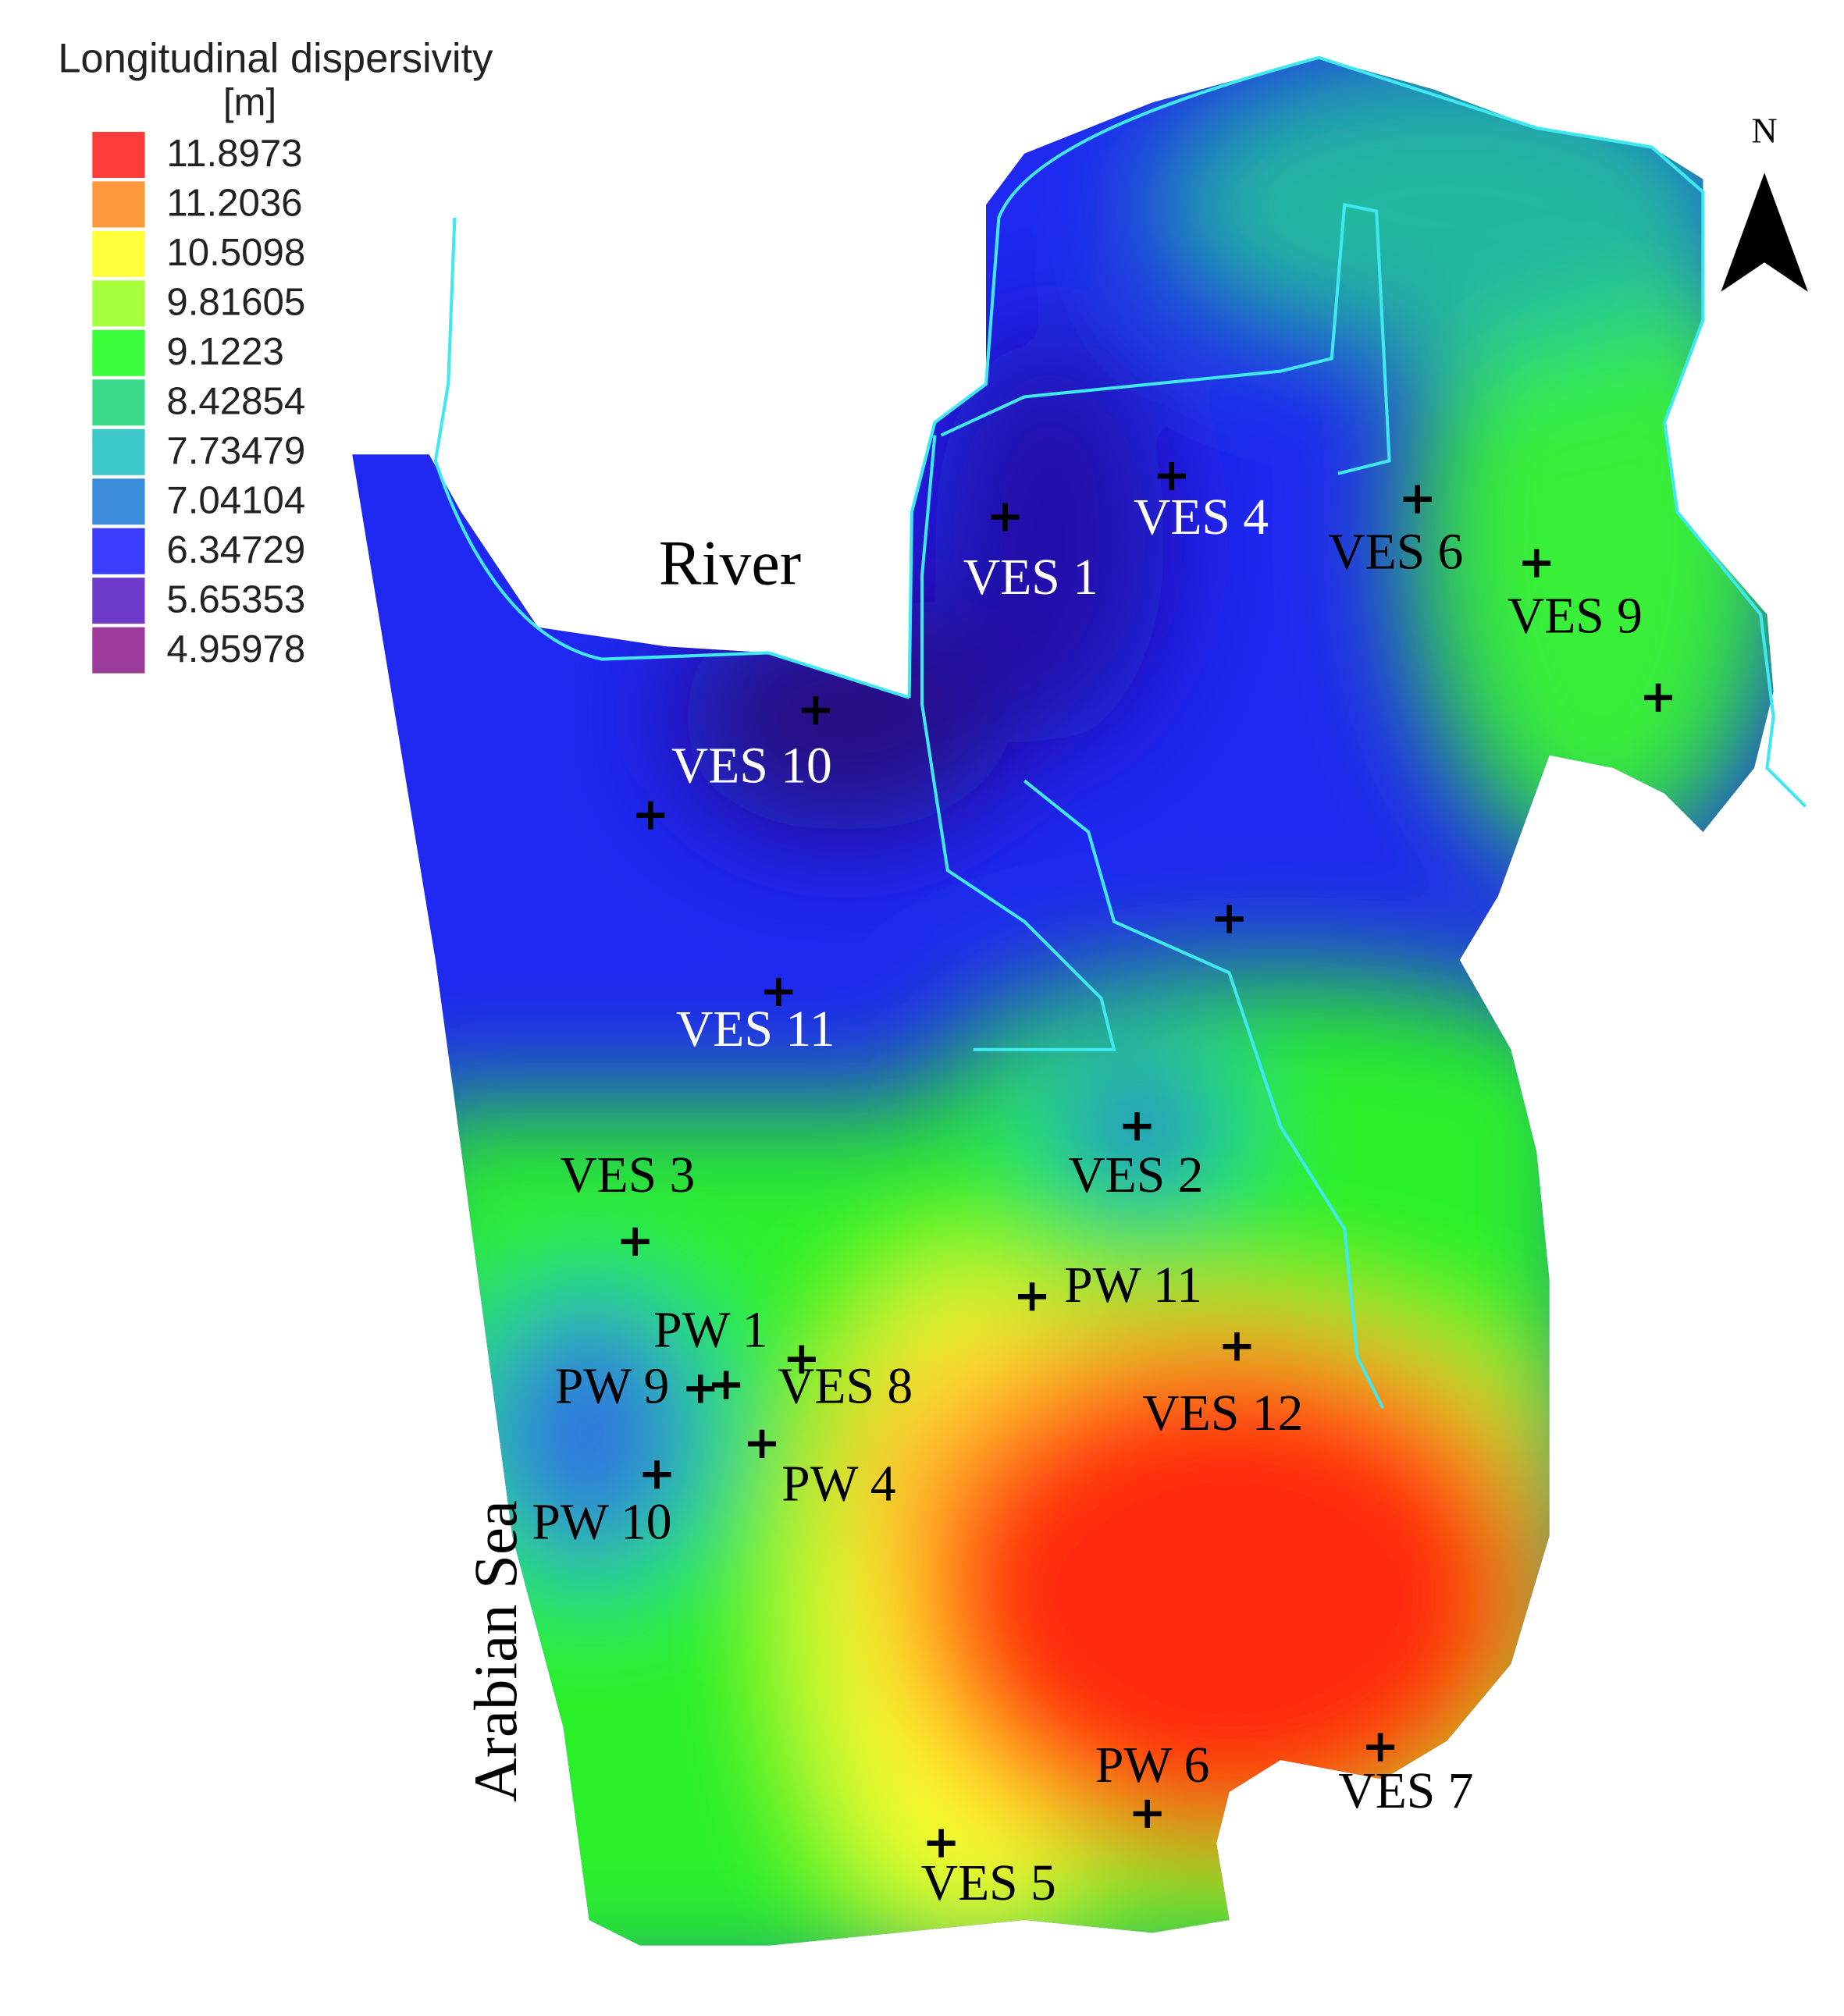 The image size is (1844, 2016). What do you see at coordinates (234, 203) in the screenshot?
I see `legend-label: 11.2036` at bounding box center [234, 203].